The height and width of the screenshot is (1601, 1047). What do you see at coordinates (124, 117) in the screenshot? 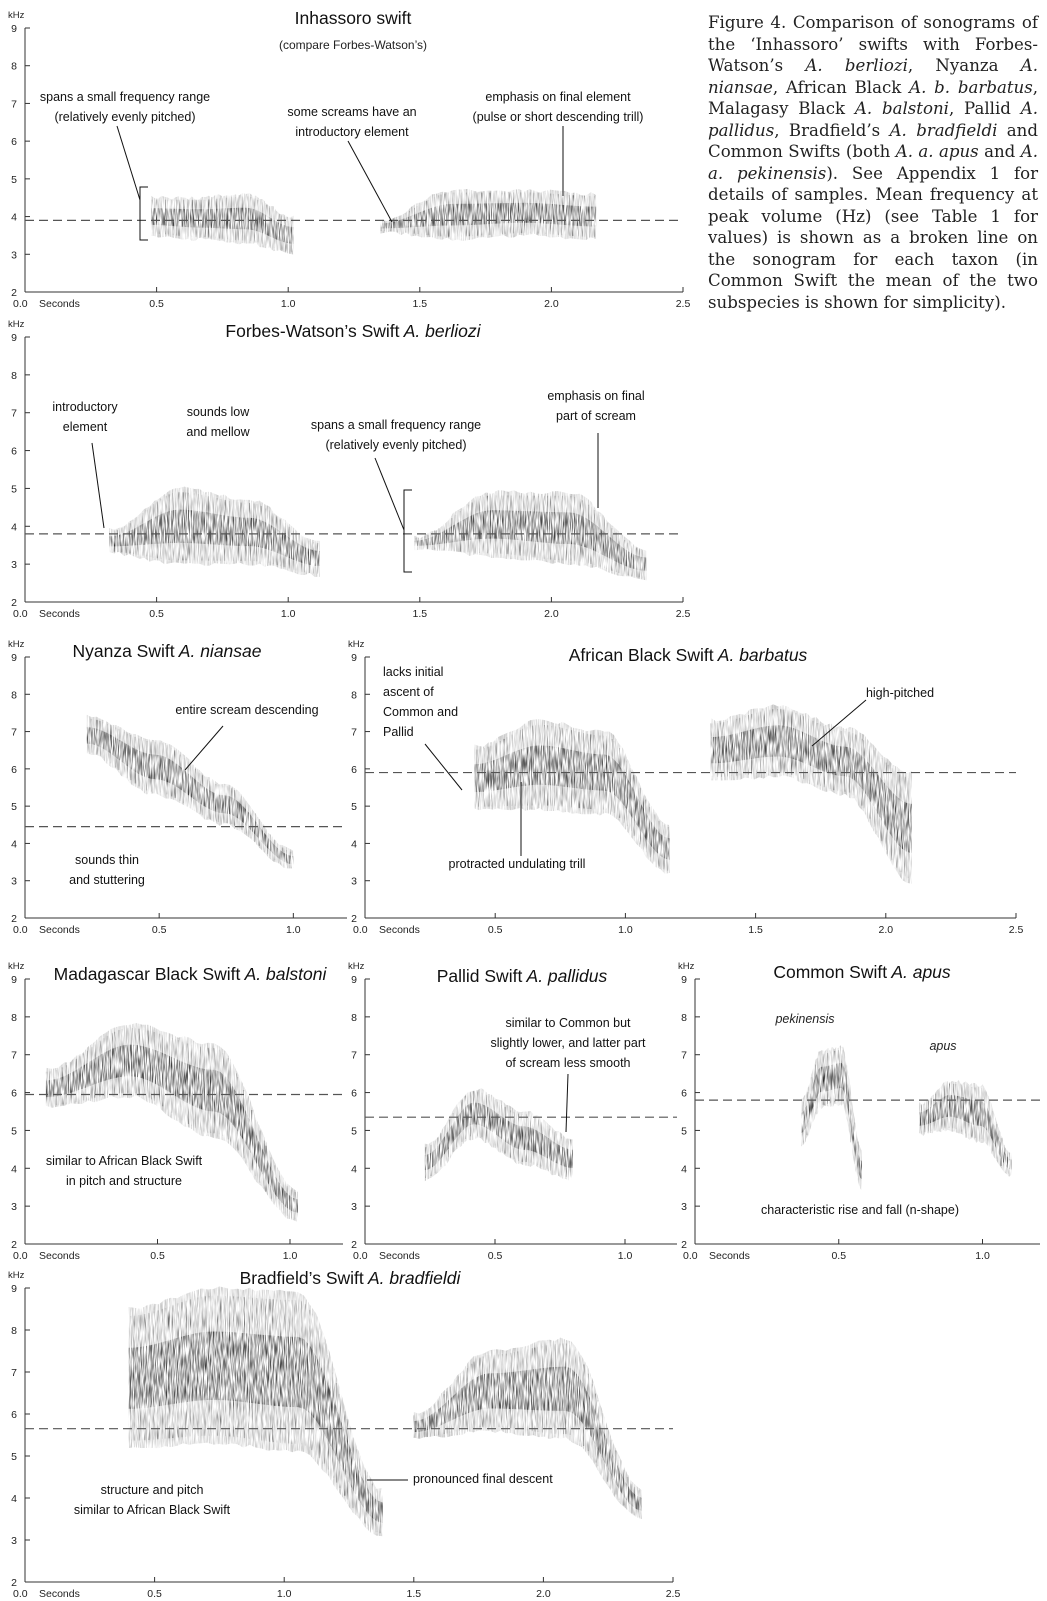
I see `annotation-line: (relatively evenly pitched)` at bounding box center [124, 117].